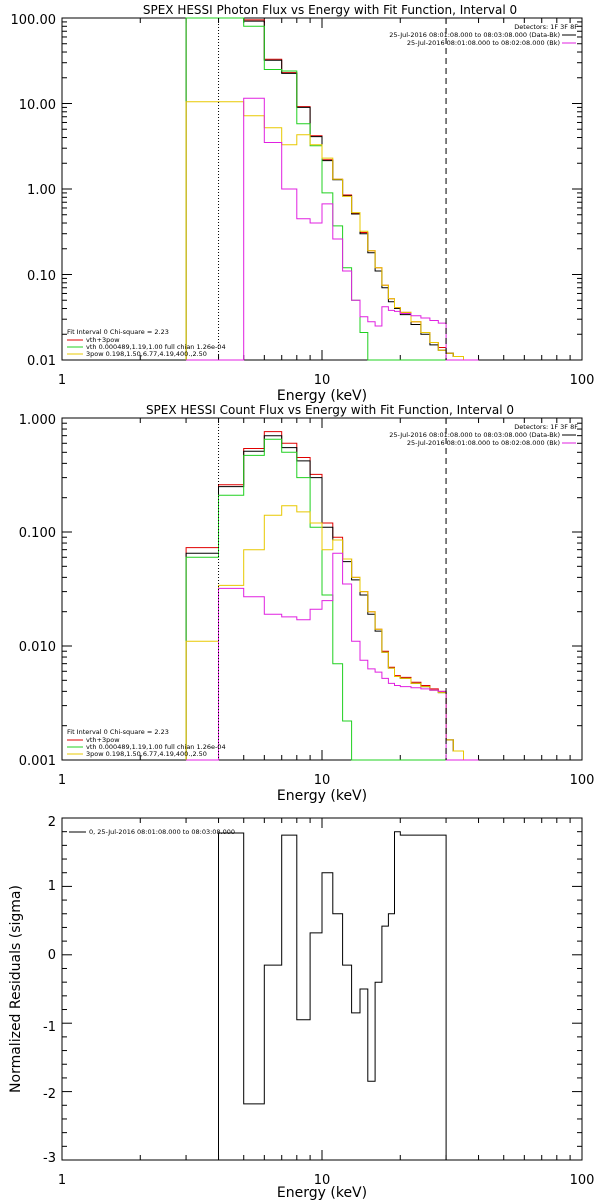  What do you see at coordinates (41, 190) in the screenshot?
I see `panel1-ytick-2: 1.00` at bounding box center [41, 190].